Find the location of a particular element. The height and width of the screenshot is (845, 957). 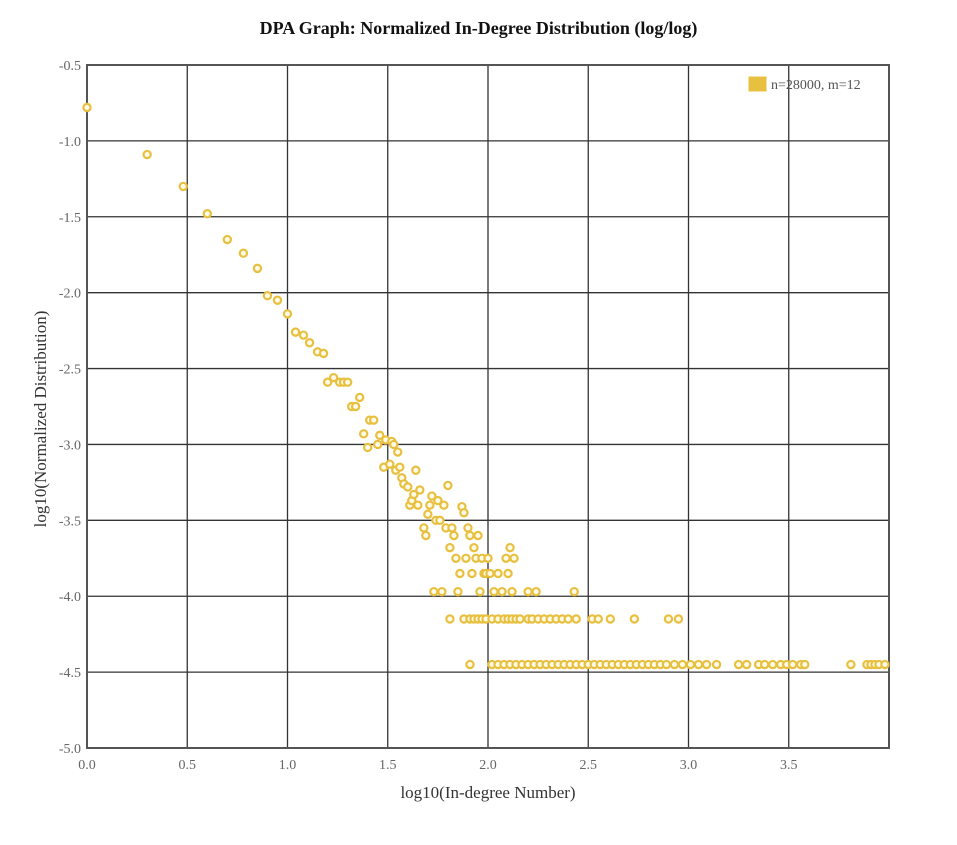

y-tick-label: -3.5 is located at coordinates (70, 521).